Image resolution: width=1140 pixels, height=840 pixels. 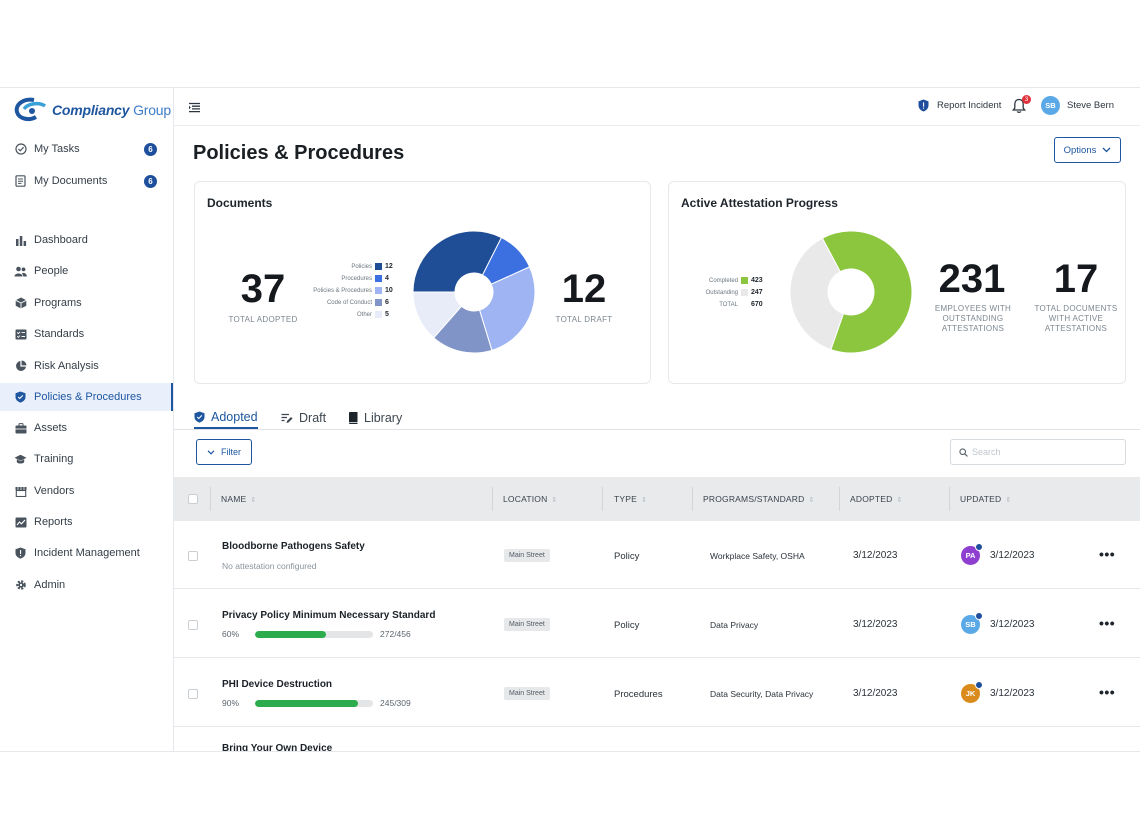 I want to click on report-incident-button: Report Incident, so click(x=959, y=105).